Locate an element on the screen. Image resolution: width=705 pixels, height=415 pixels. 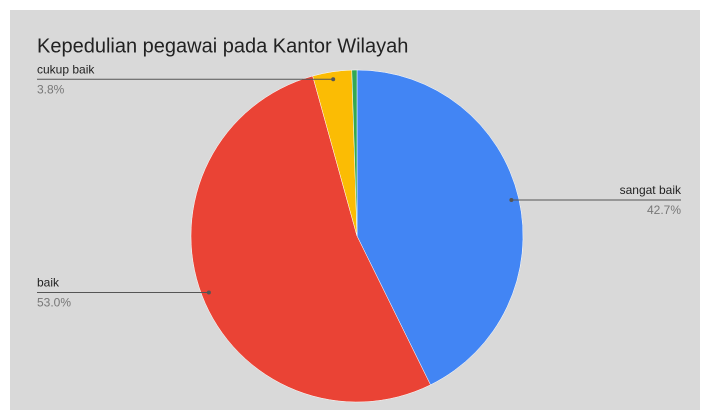
chart-title: Kepedulian pegawai pada Kantor Wilayah is located at coordinates (222, 46).